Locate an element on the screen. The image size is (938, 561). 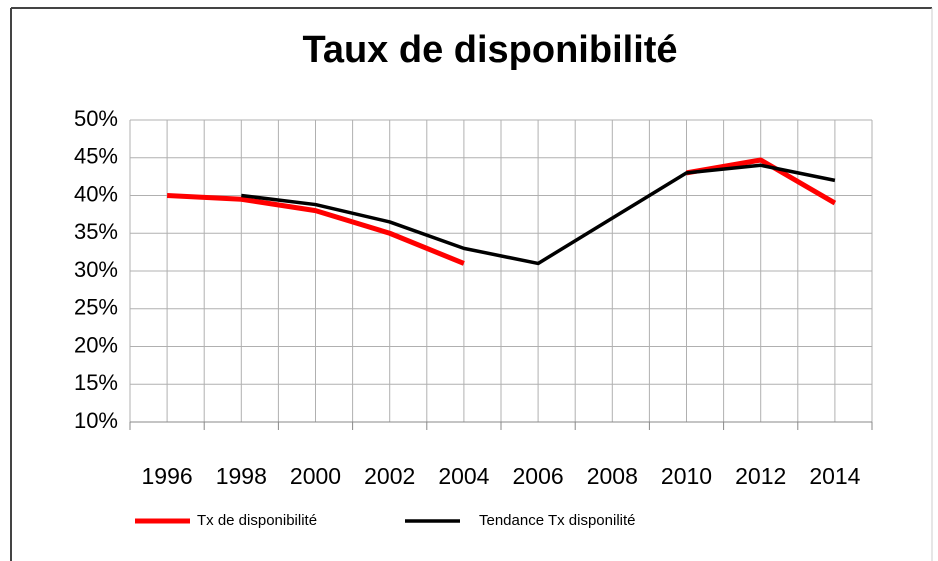
x-tick-label: 2012 is located at coordinates (760, 476).